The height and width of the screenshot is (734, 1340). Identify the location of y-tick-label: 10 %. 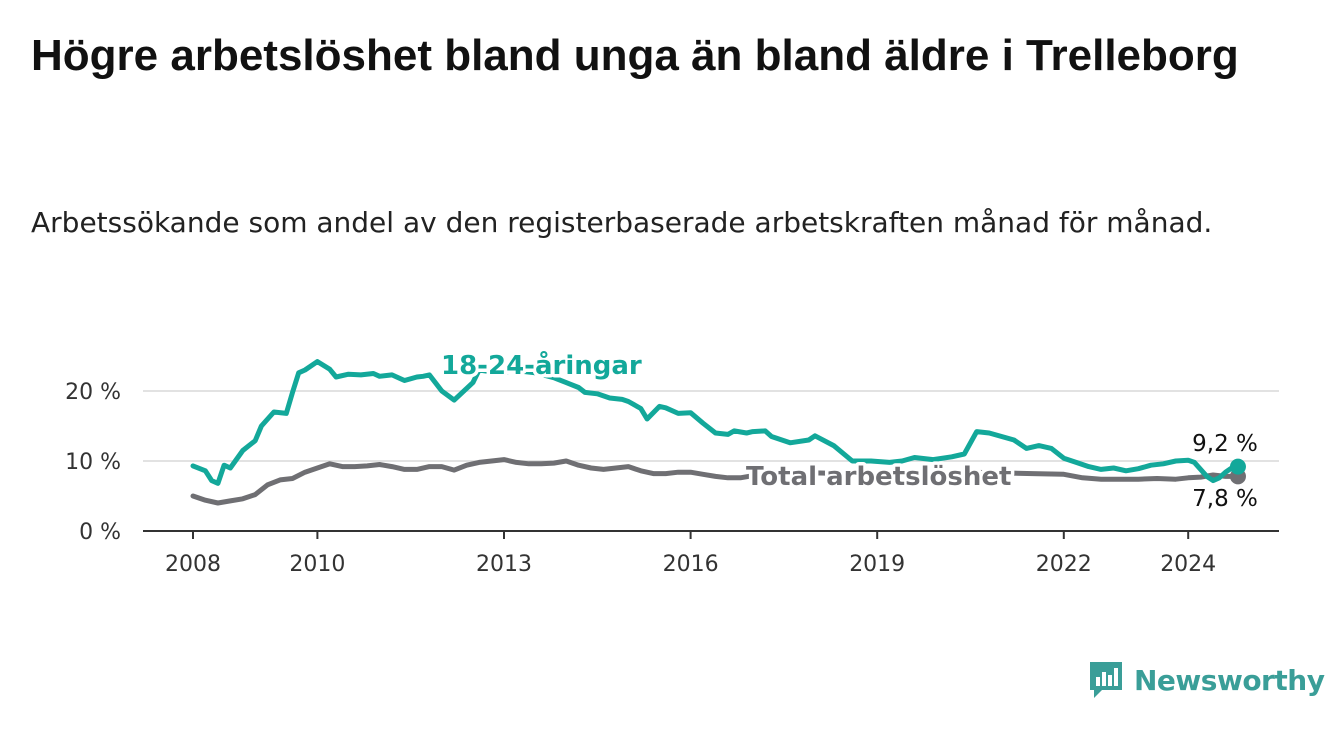
(93, 462).